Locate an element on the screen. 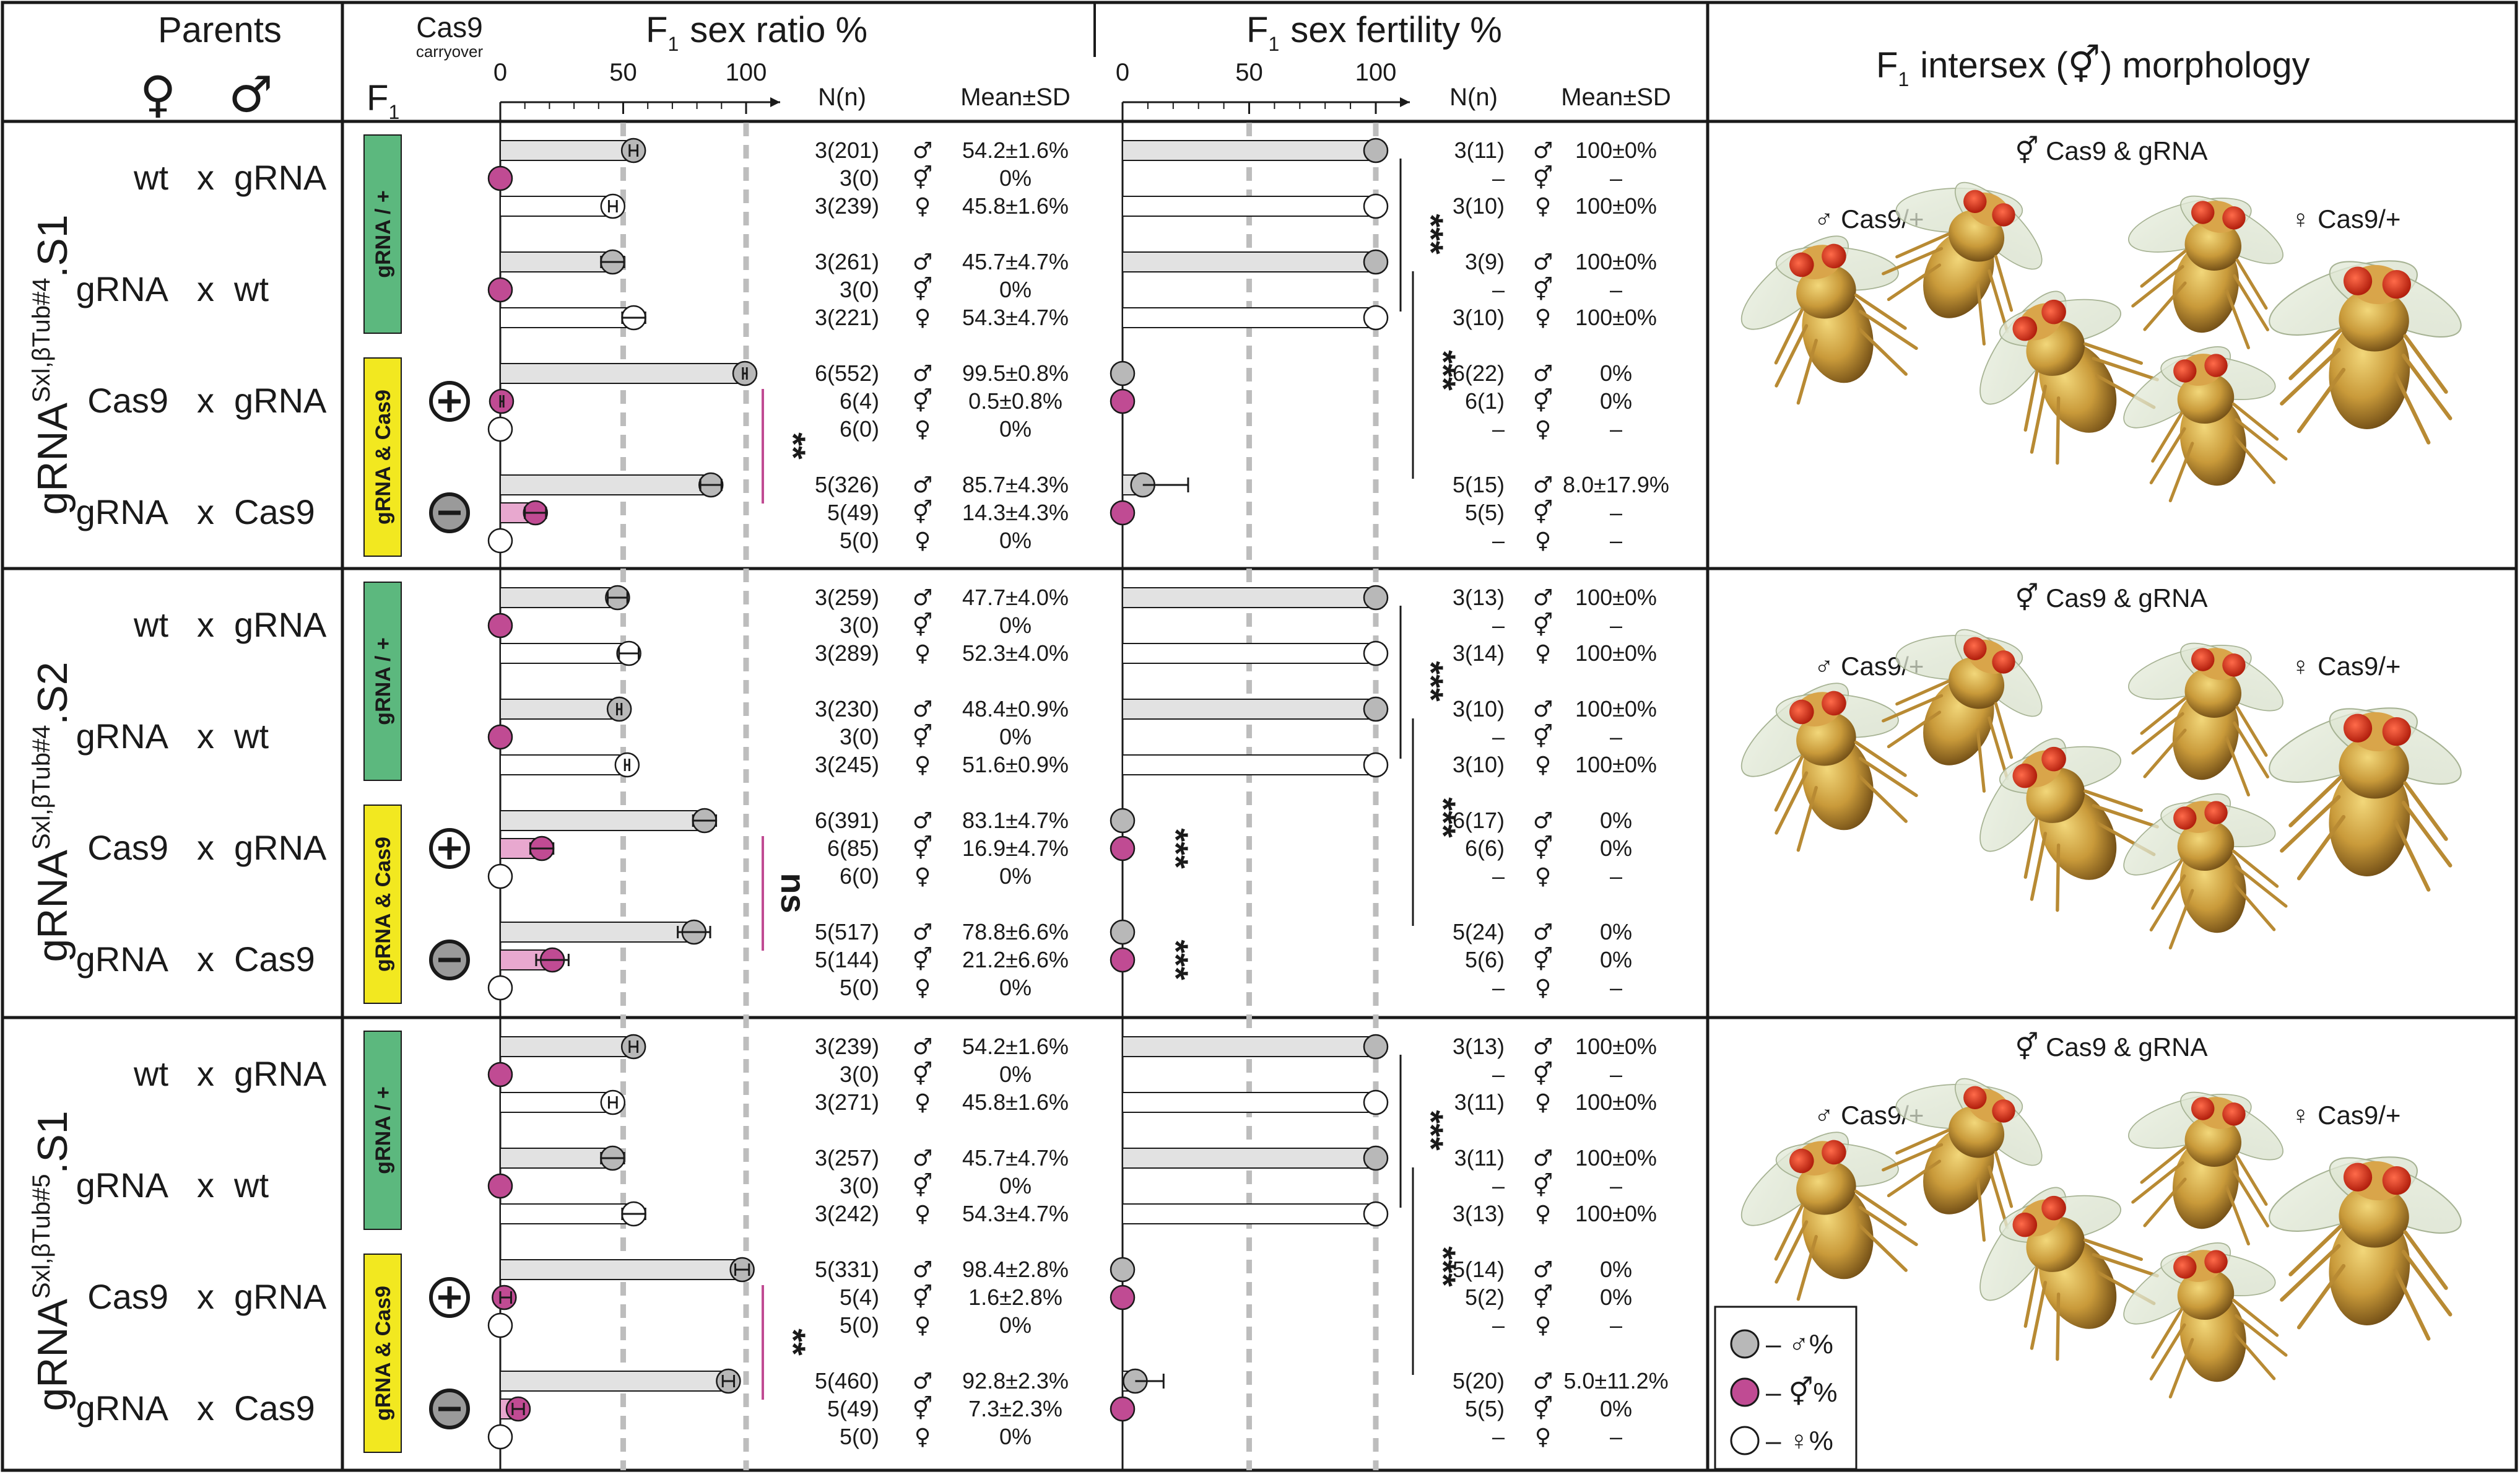  ratio-sig-label: ns is located at coordinates (793, 893).